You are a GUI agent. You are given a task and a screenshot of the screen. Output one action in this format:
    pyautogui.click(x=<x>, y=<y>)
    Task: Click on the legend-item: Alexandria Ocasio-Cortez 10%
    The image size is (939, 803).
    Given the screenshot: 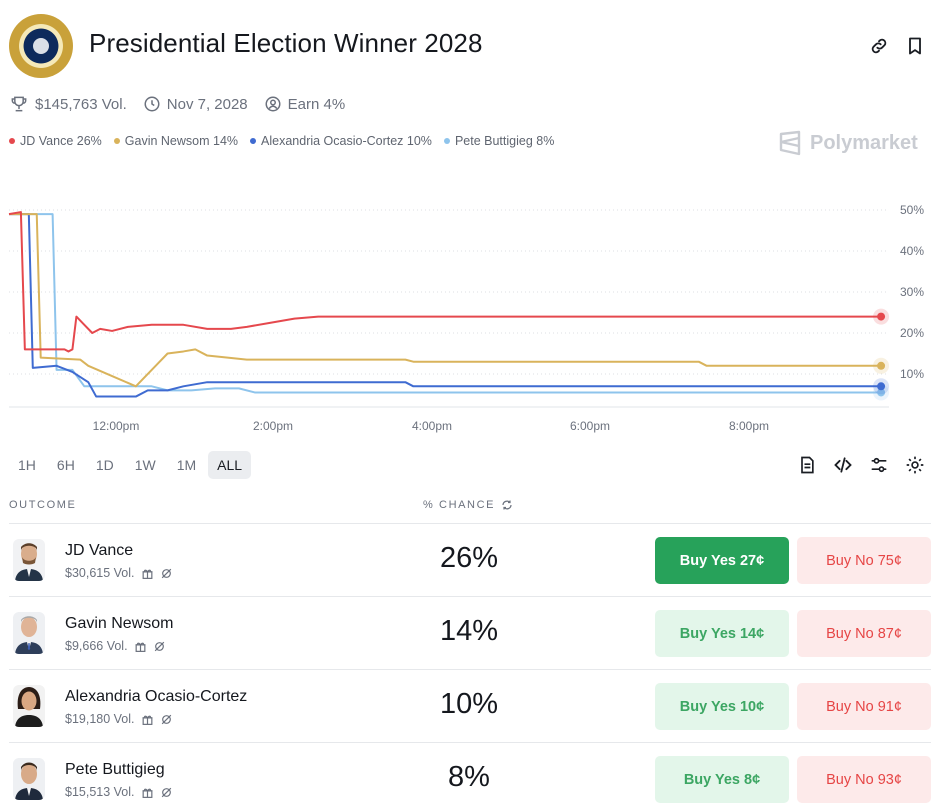 What is the action you would take?
    pyautogui.click(x=341, y=141)
    